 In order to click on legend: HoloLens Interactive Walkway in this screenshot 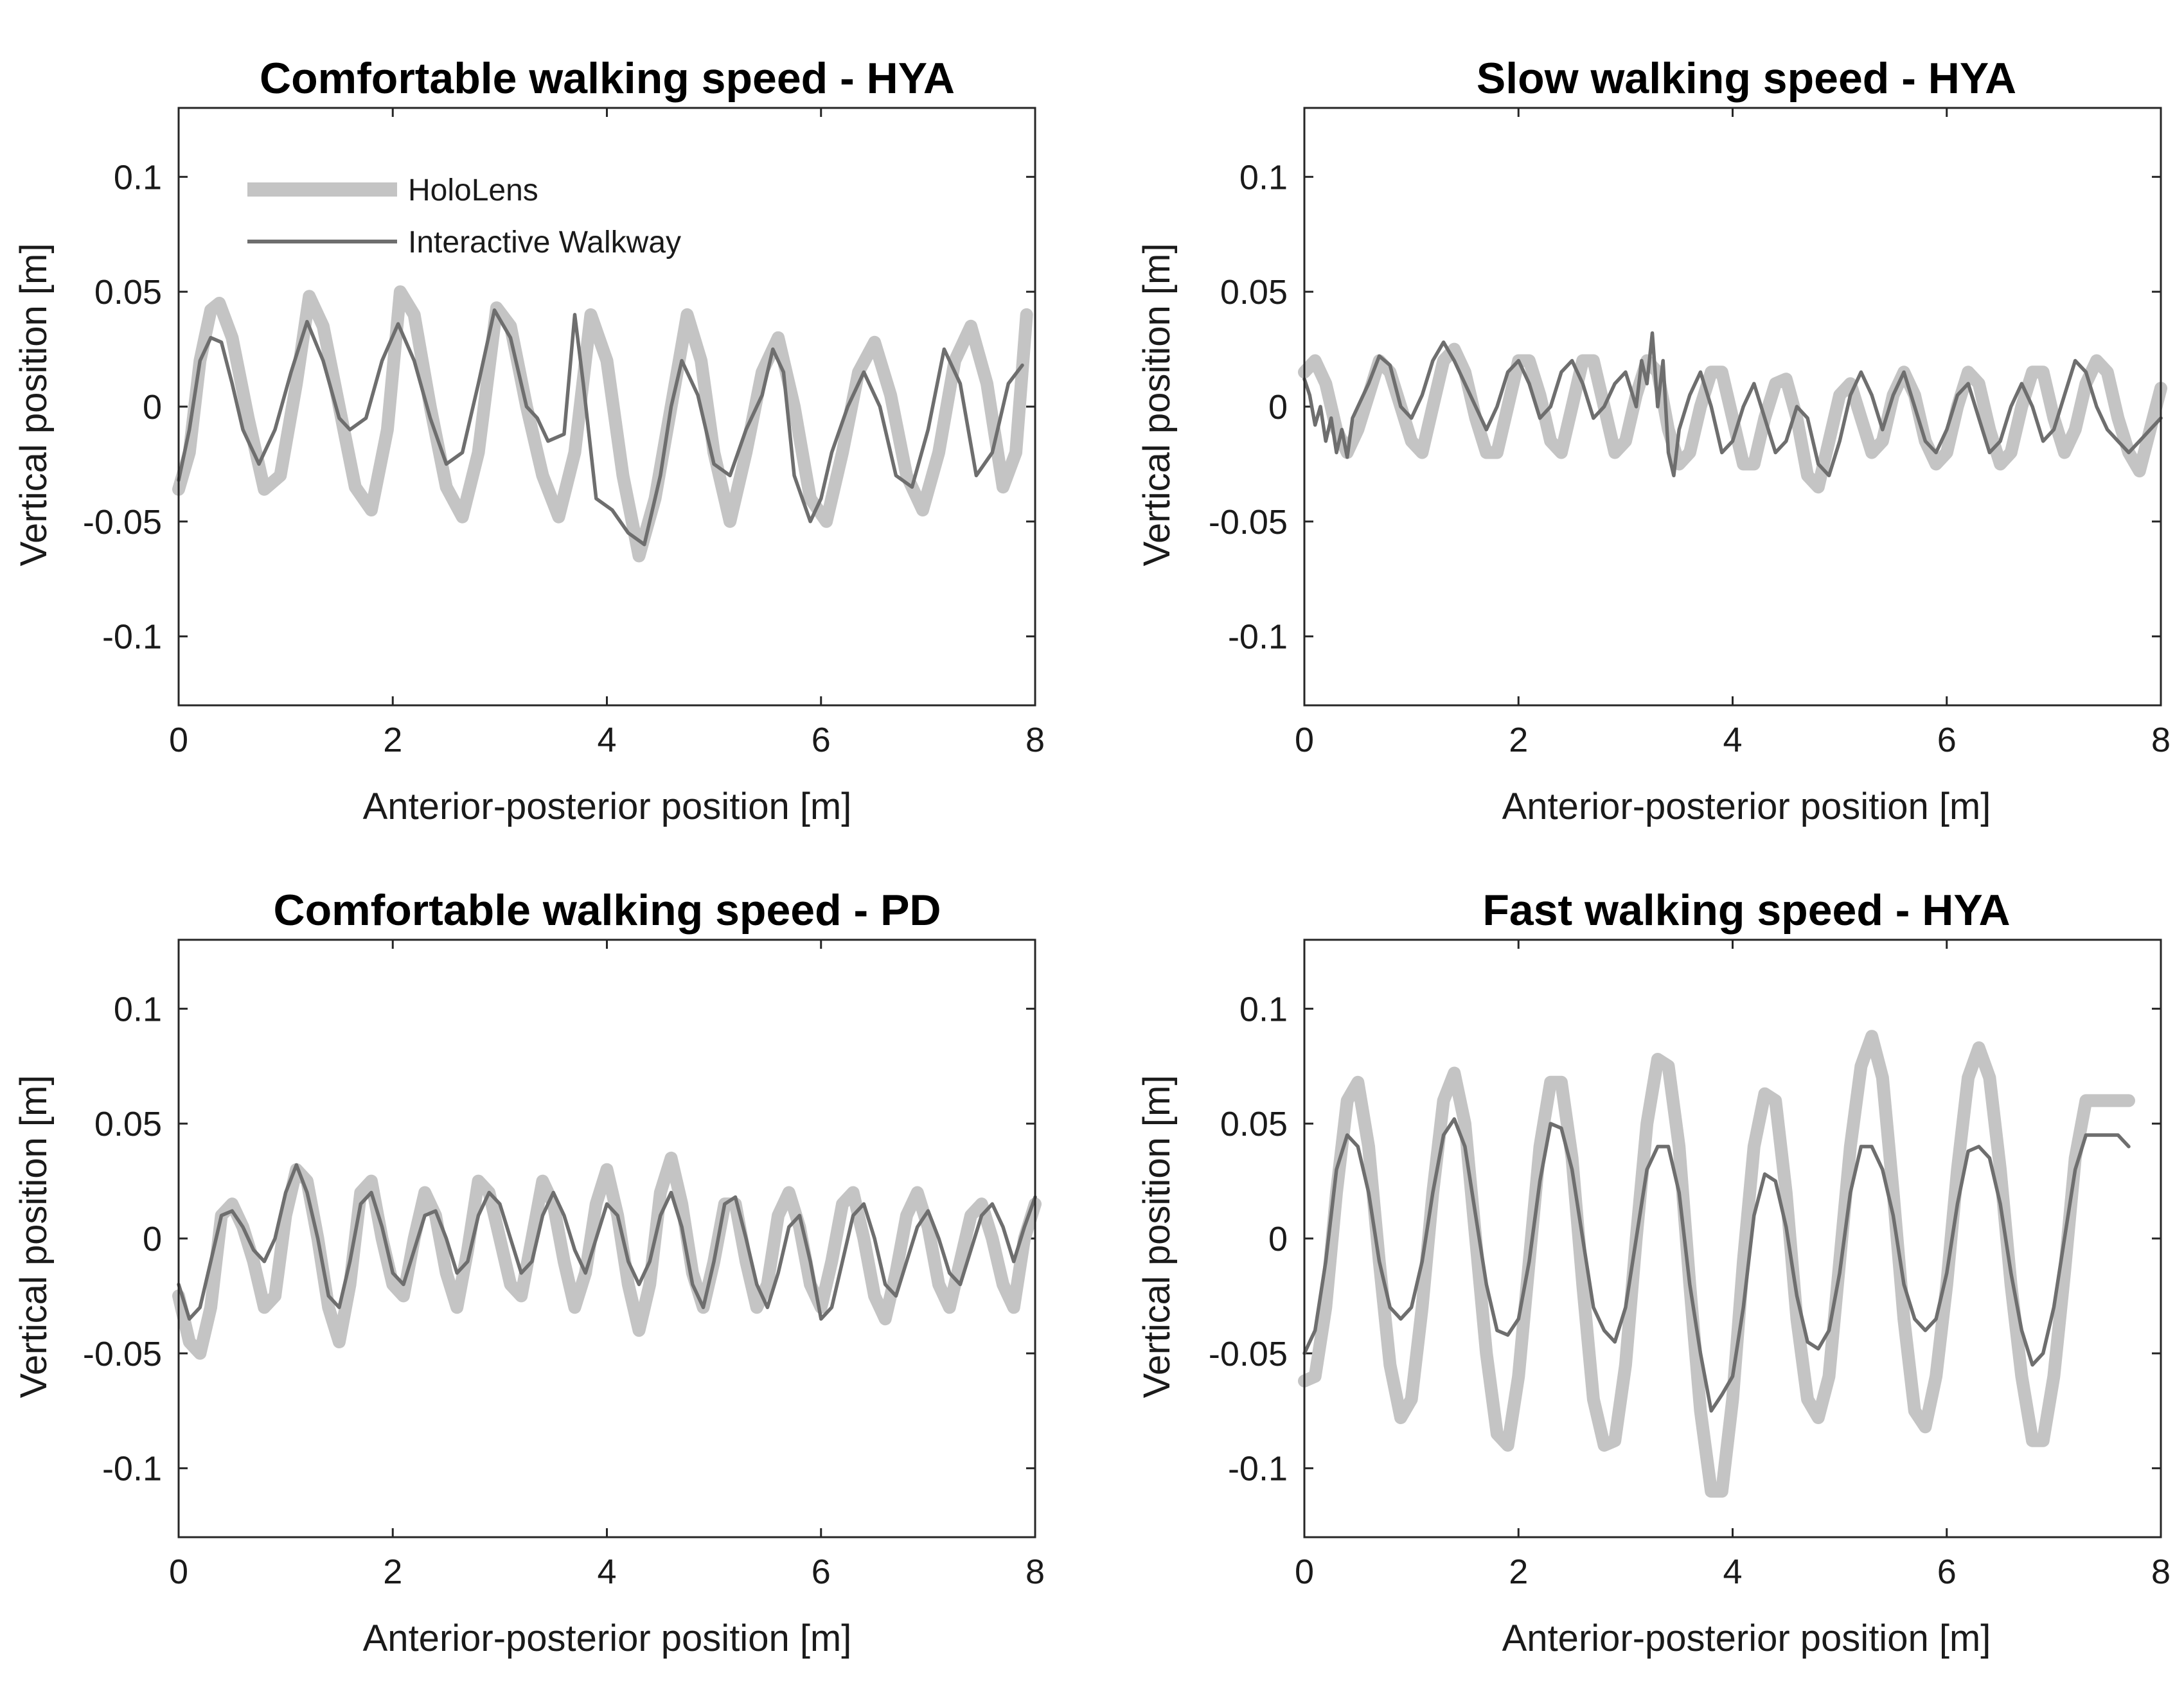, I will do `click(464, 216)`.